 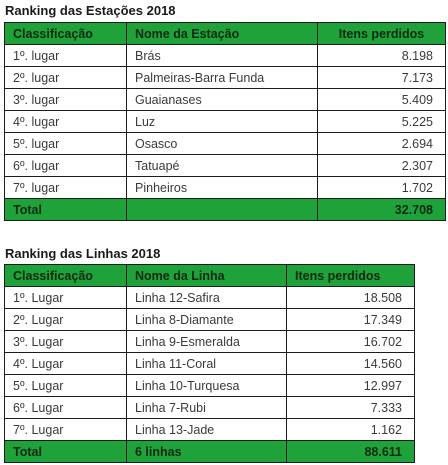 I want to click on items-cell: 1.162, so click(x=350, y=429).